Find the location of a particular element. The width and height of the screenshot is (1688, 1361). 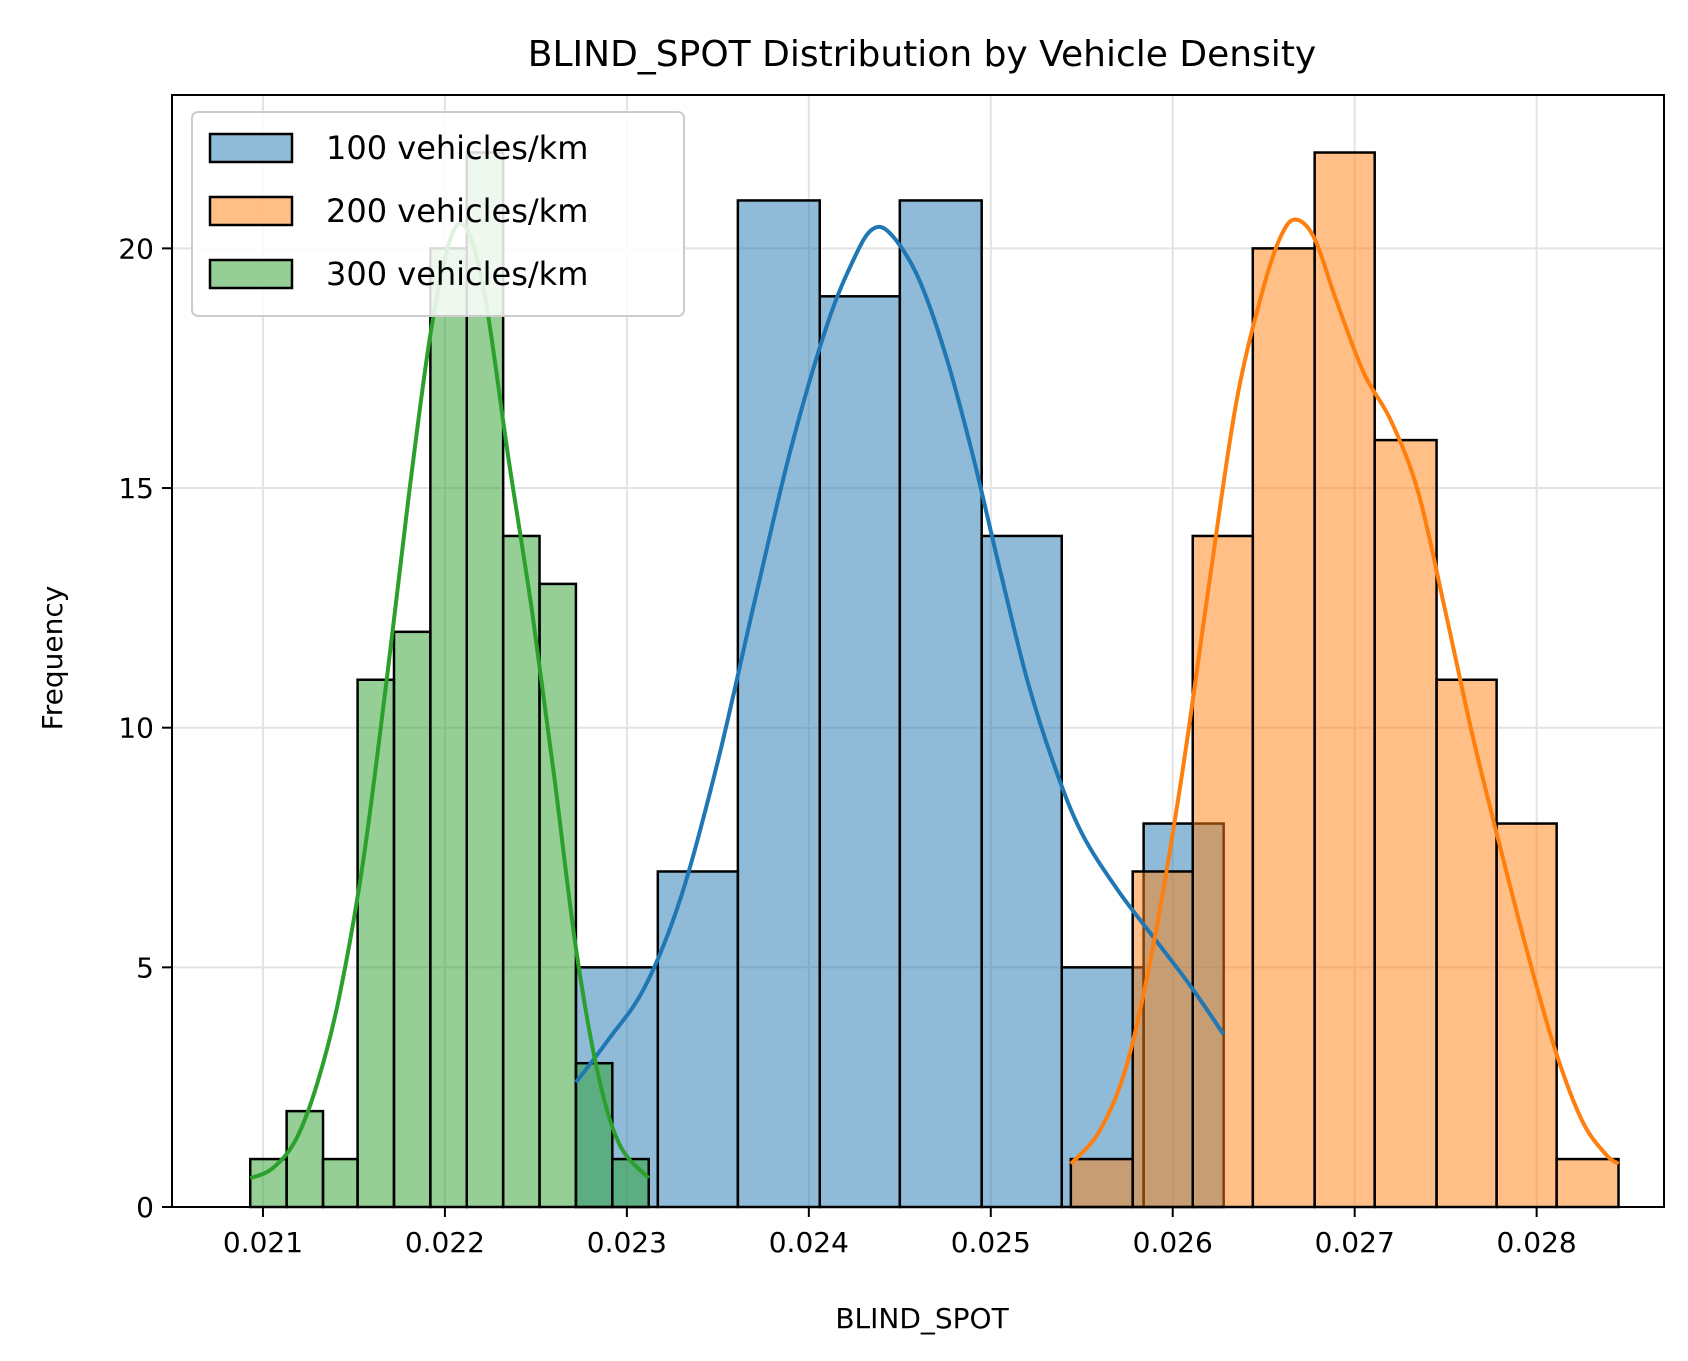

y-axis: 0 5 10 15 20 is located at coordinates (145, 728).